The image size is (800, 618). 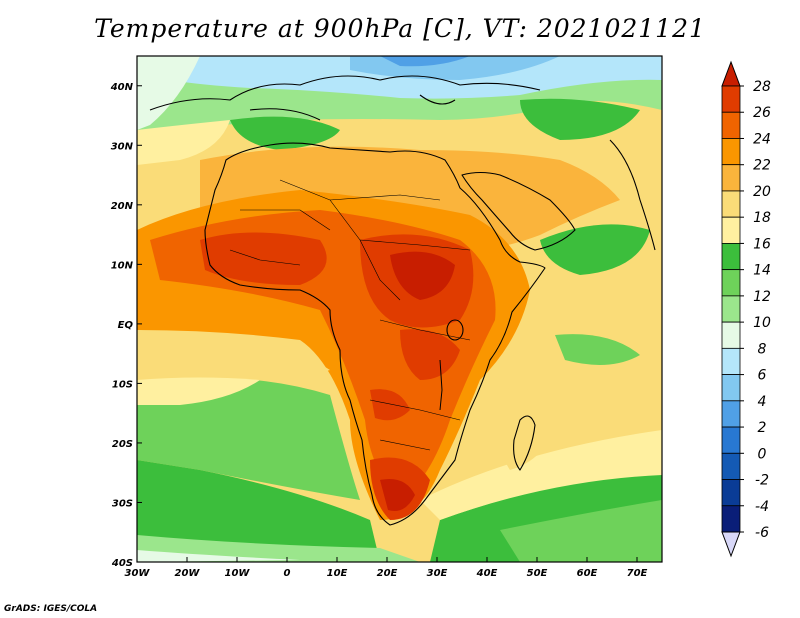 I want to click on lon-tick-label: 60E, so click(x=587, y=573).